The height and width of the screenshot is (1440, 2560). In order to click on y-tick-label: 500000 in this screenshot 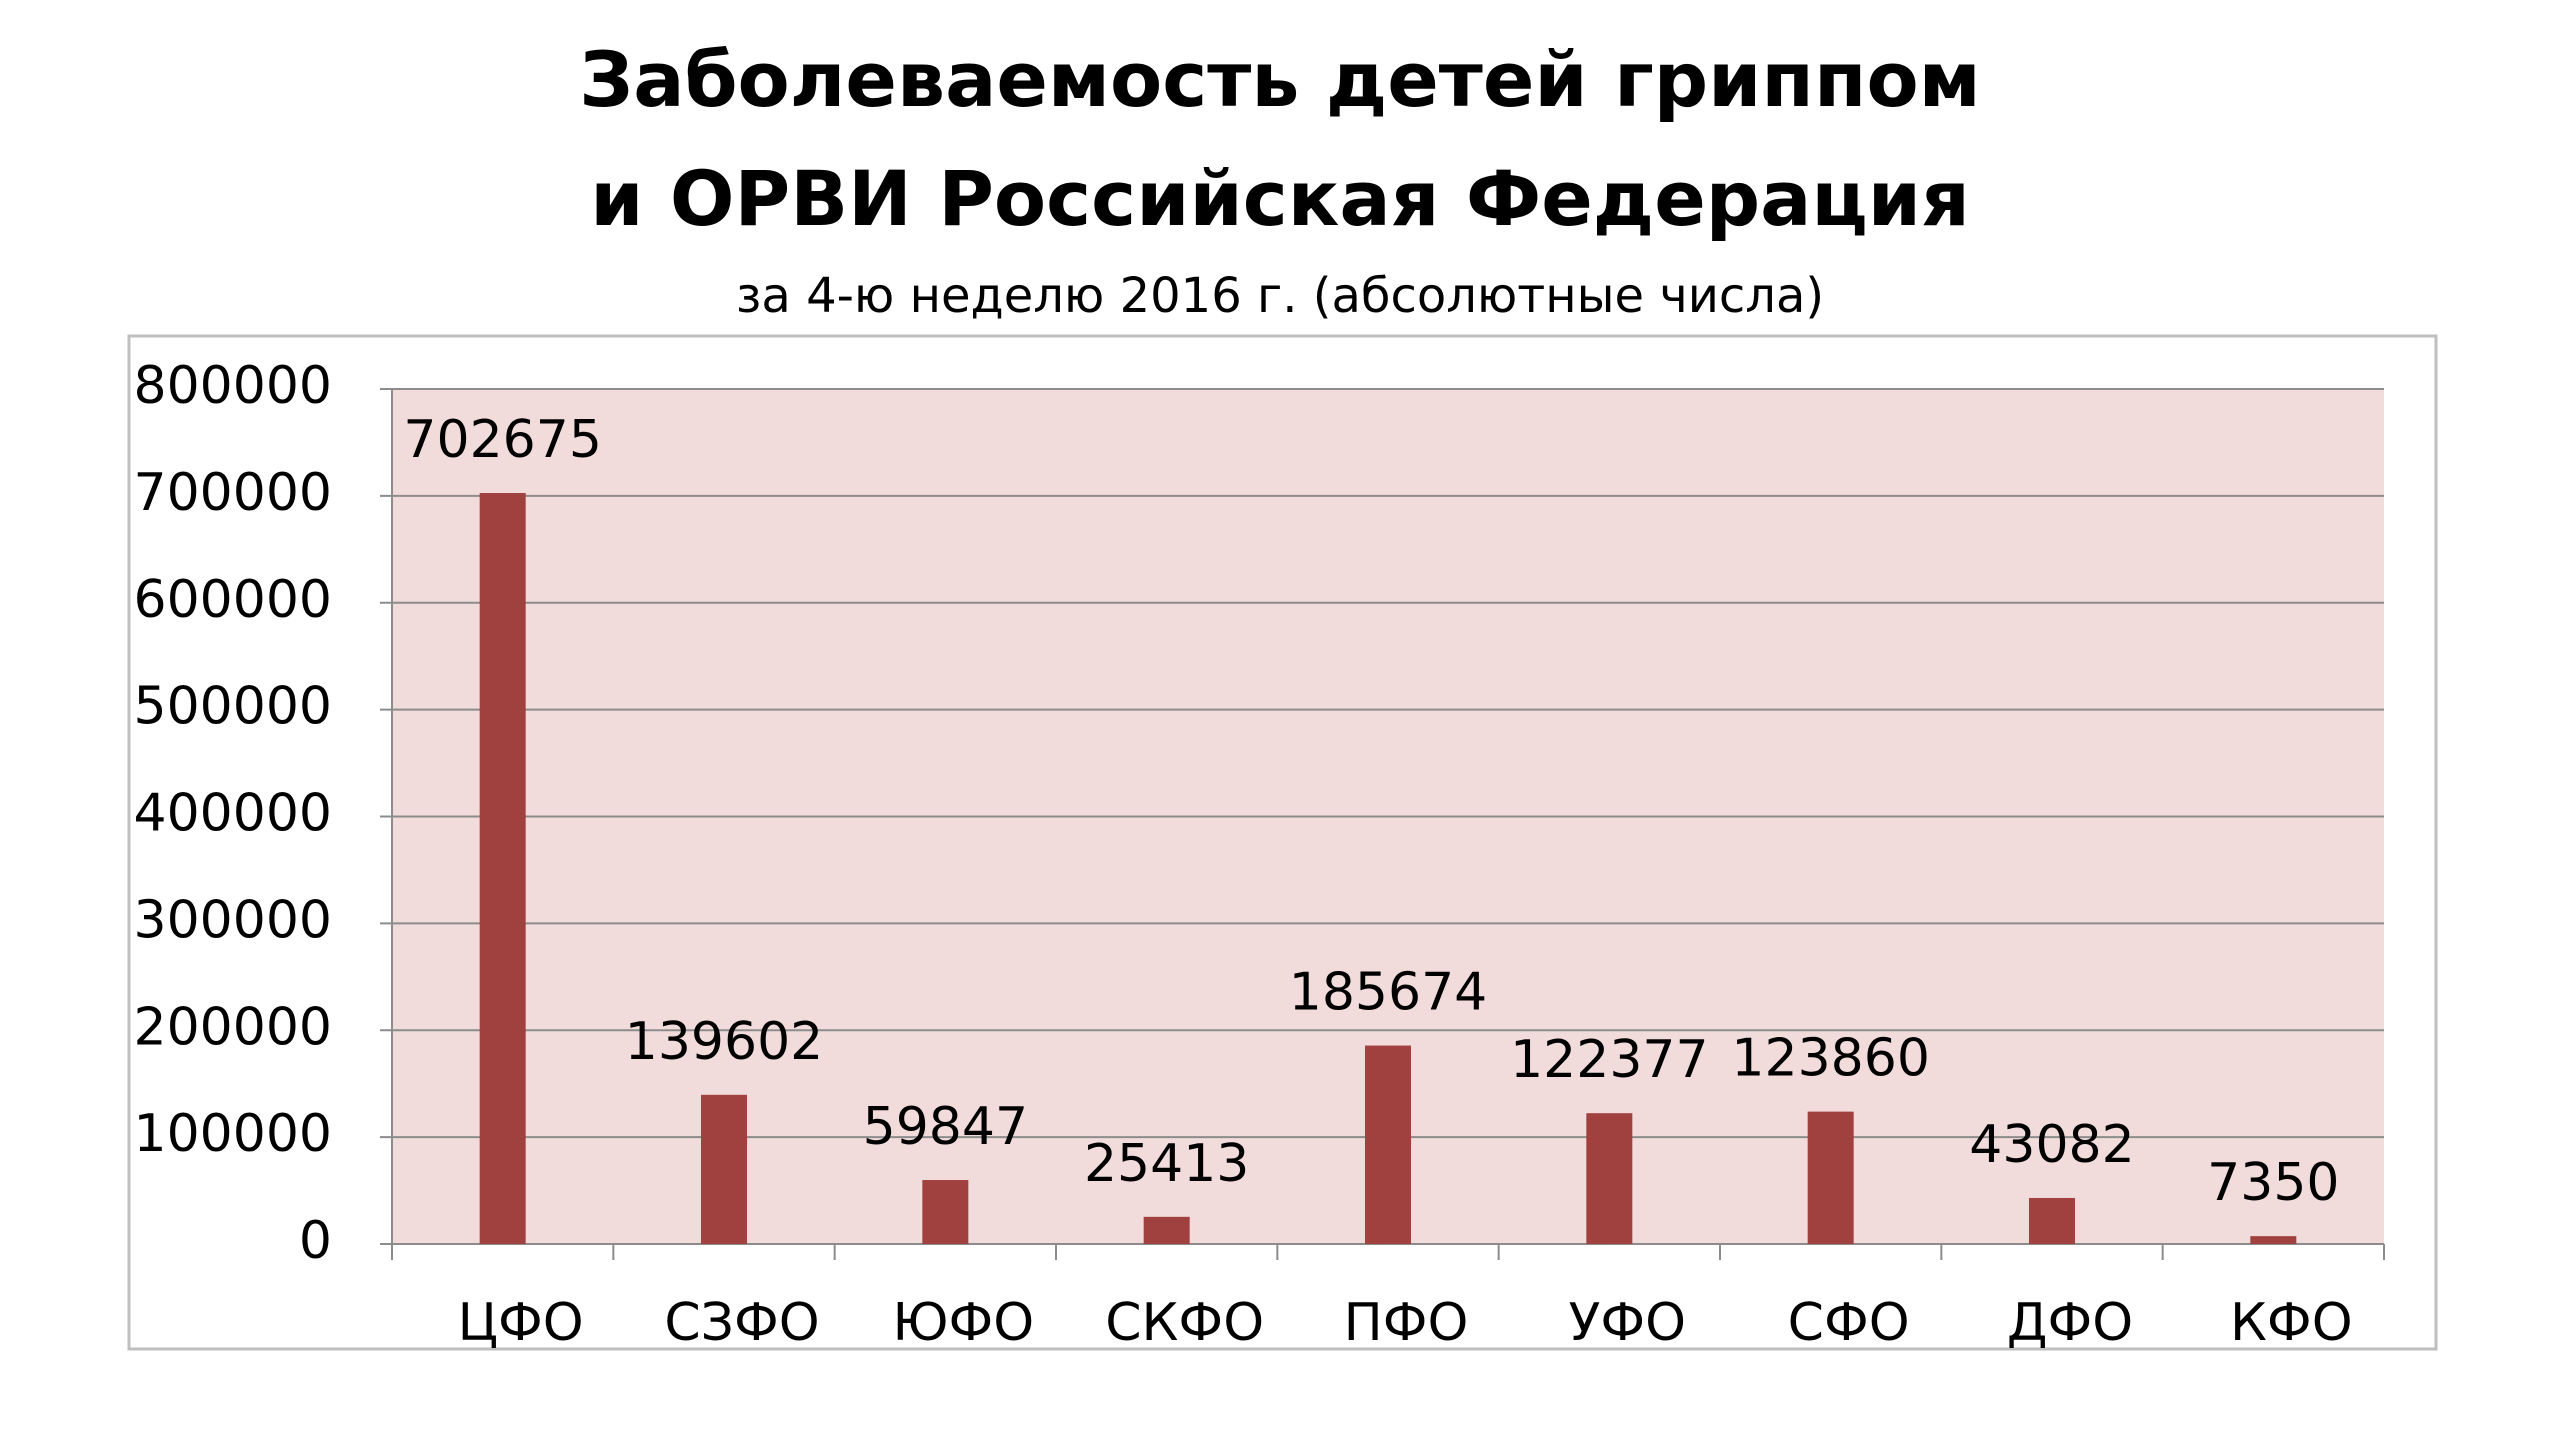, I will do `click(232, 707)`.